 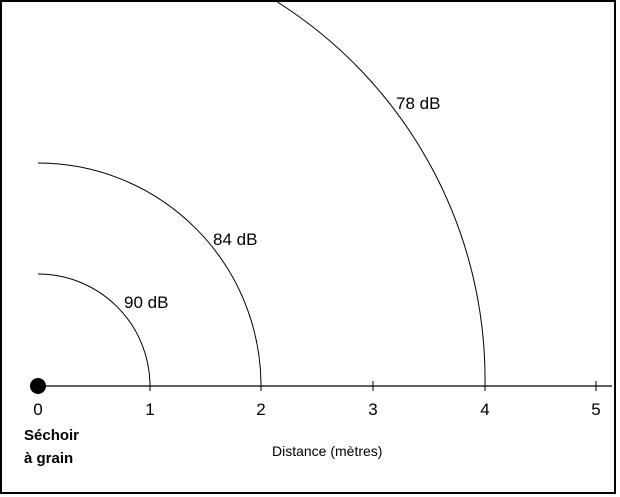 What do you see at coordinates (327, 451) in the screenshot?
I see `axis-title: Distance (mètres)` at bounding box center [327, 451].